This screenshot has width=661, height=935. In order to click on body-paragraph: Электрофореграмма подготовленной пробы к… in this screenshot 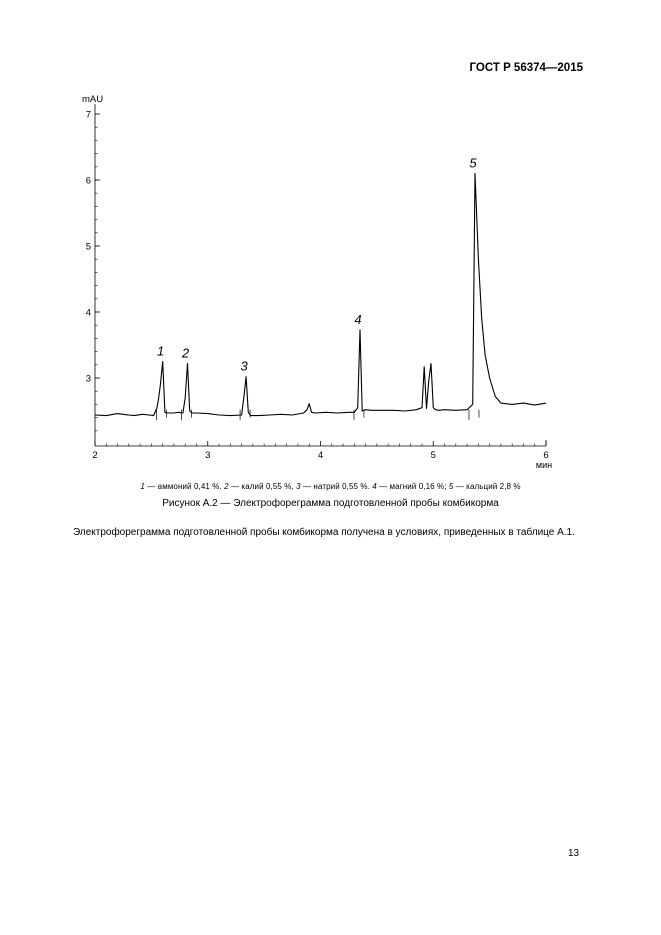, I will do `click(324, 532)`.